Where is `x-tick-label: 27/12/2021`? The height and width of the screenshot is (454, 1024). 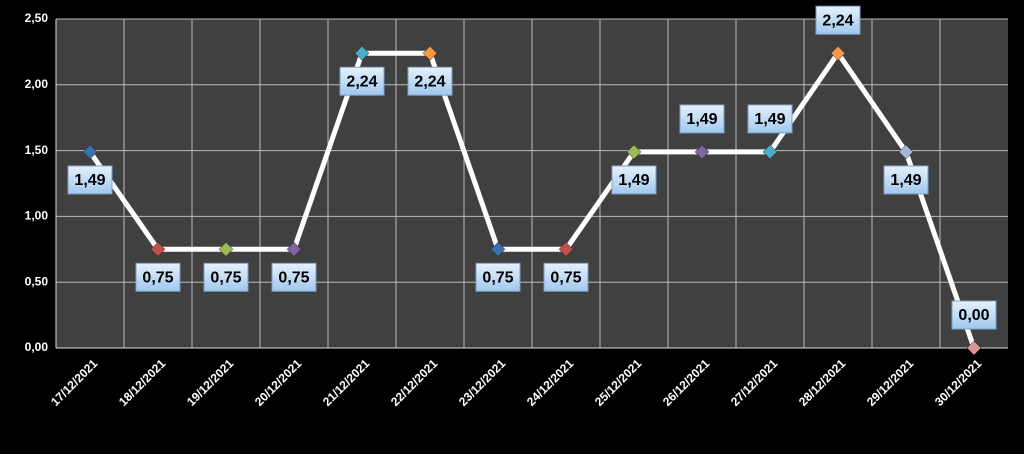 x-tick-label: 27/12/2021 is located at coordinates (754, 382).